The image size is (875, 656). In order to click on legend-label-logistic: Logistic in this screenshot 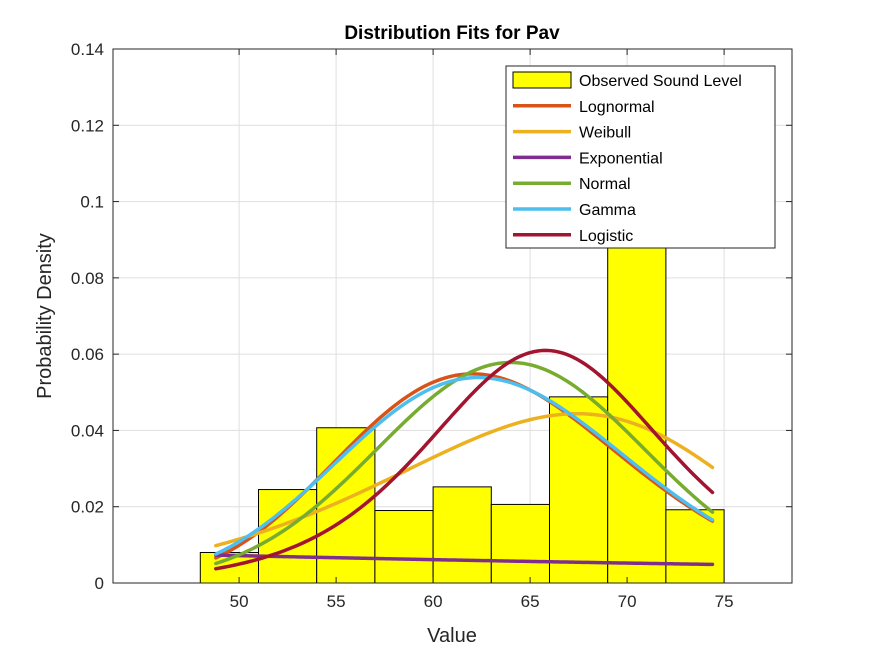, I will do `click(606, 236)`.